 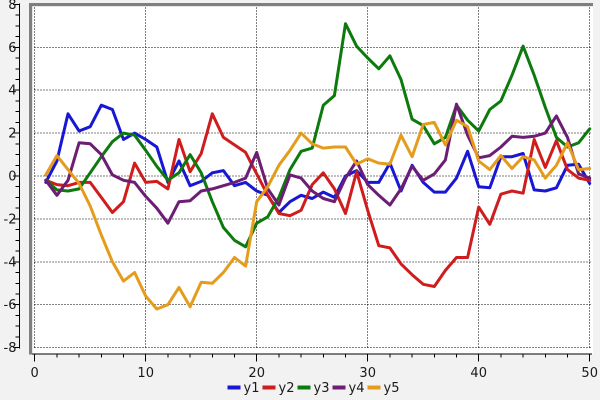 I want to click on y-tick-label: -6, so click(x=10, y=305).